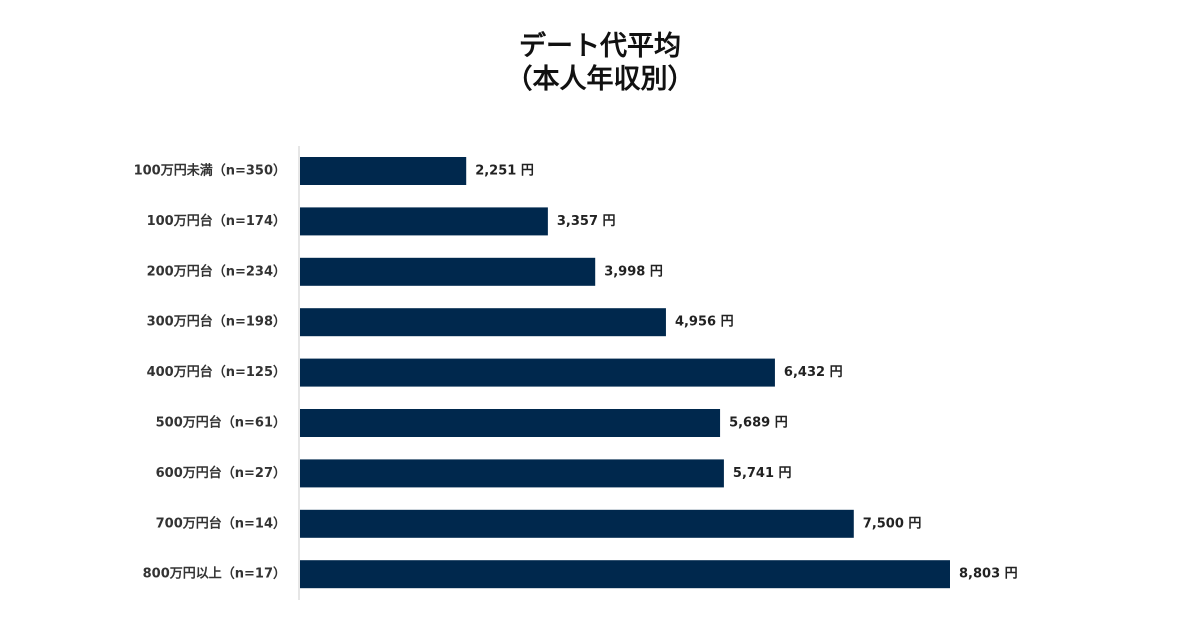 This screenshot has width=1200, height=637. What do you see at coordinates (586, 221) in the screenshot?
I see `value-label: 3,357 円` at bounding box center [586, 221].